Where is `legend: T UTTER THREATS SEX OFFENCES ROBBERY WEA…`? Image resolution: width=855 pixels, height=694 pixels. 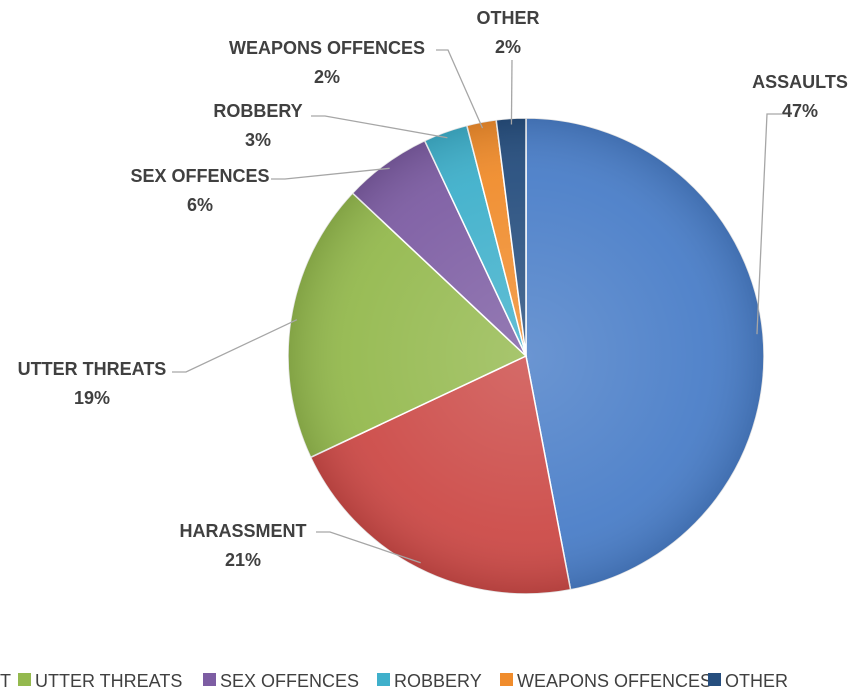
legend: T UTTER THREATS SEX OFFENCES ROBBERY WEA… is located at coordinates (394, 681).